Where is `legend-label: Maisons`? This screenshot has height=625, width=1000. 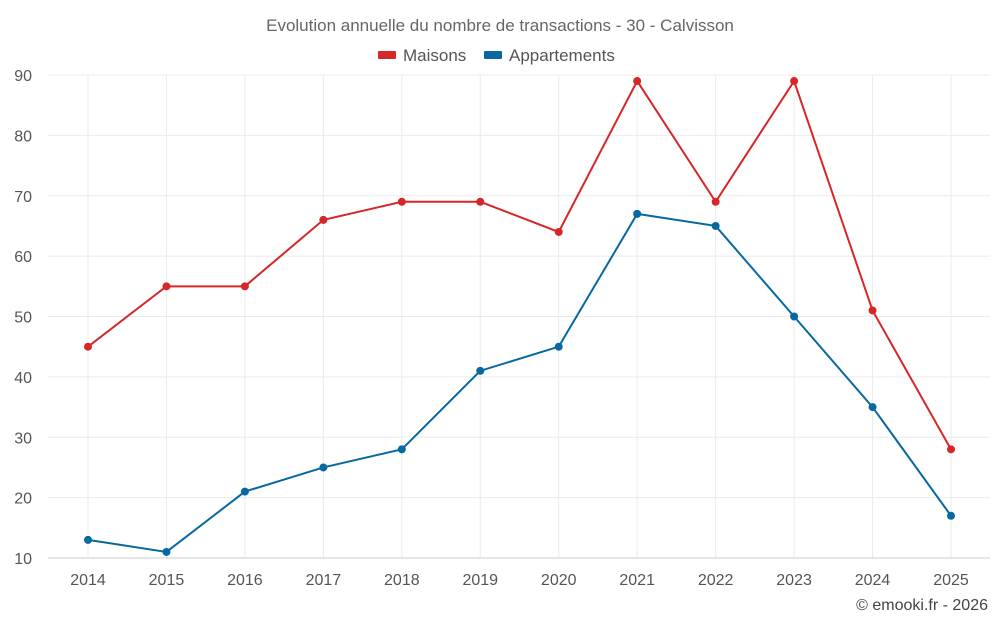 legend-label: Maisons is located at coordinates (434, 55).